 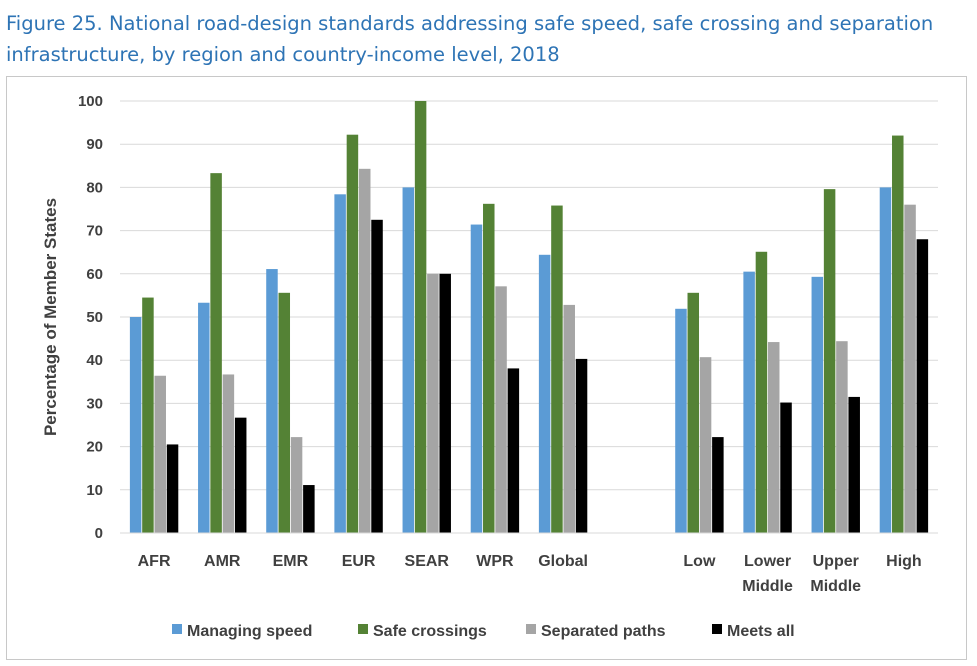 I want to click on category-label: High, so click(x=904, y=561).